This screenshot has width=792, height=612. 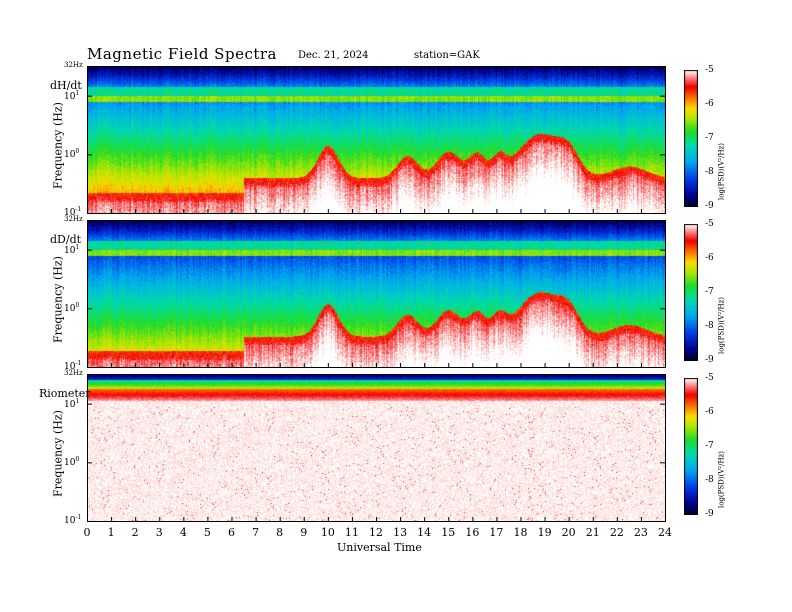 What do you see at coordinates (640, 532) in the screenshot?
I see `x-tick-label: 23` at bounding box center [640, 532].